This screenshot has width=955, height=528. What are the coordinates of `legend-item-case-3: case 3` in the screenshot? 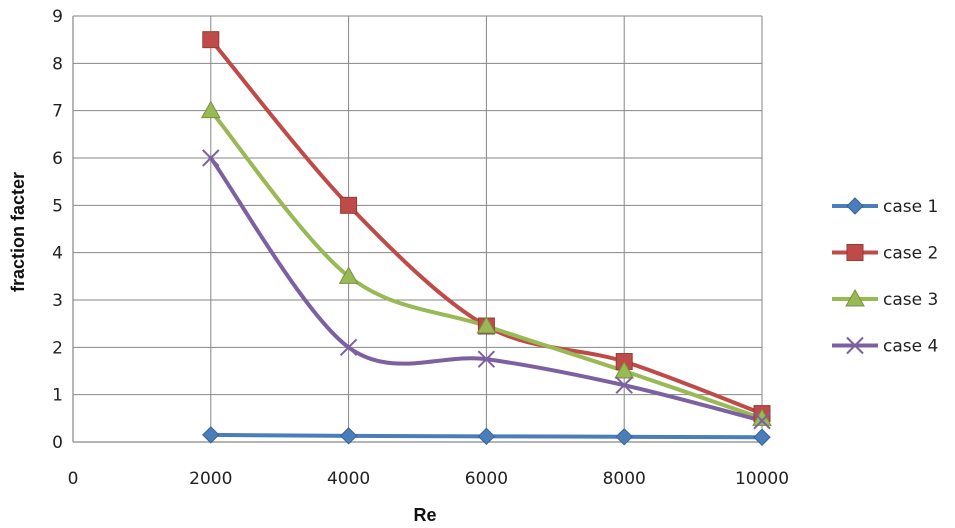 It's located at (885, 299).